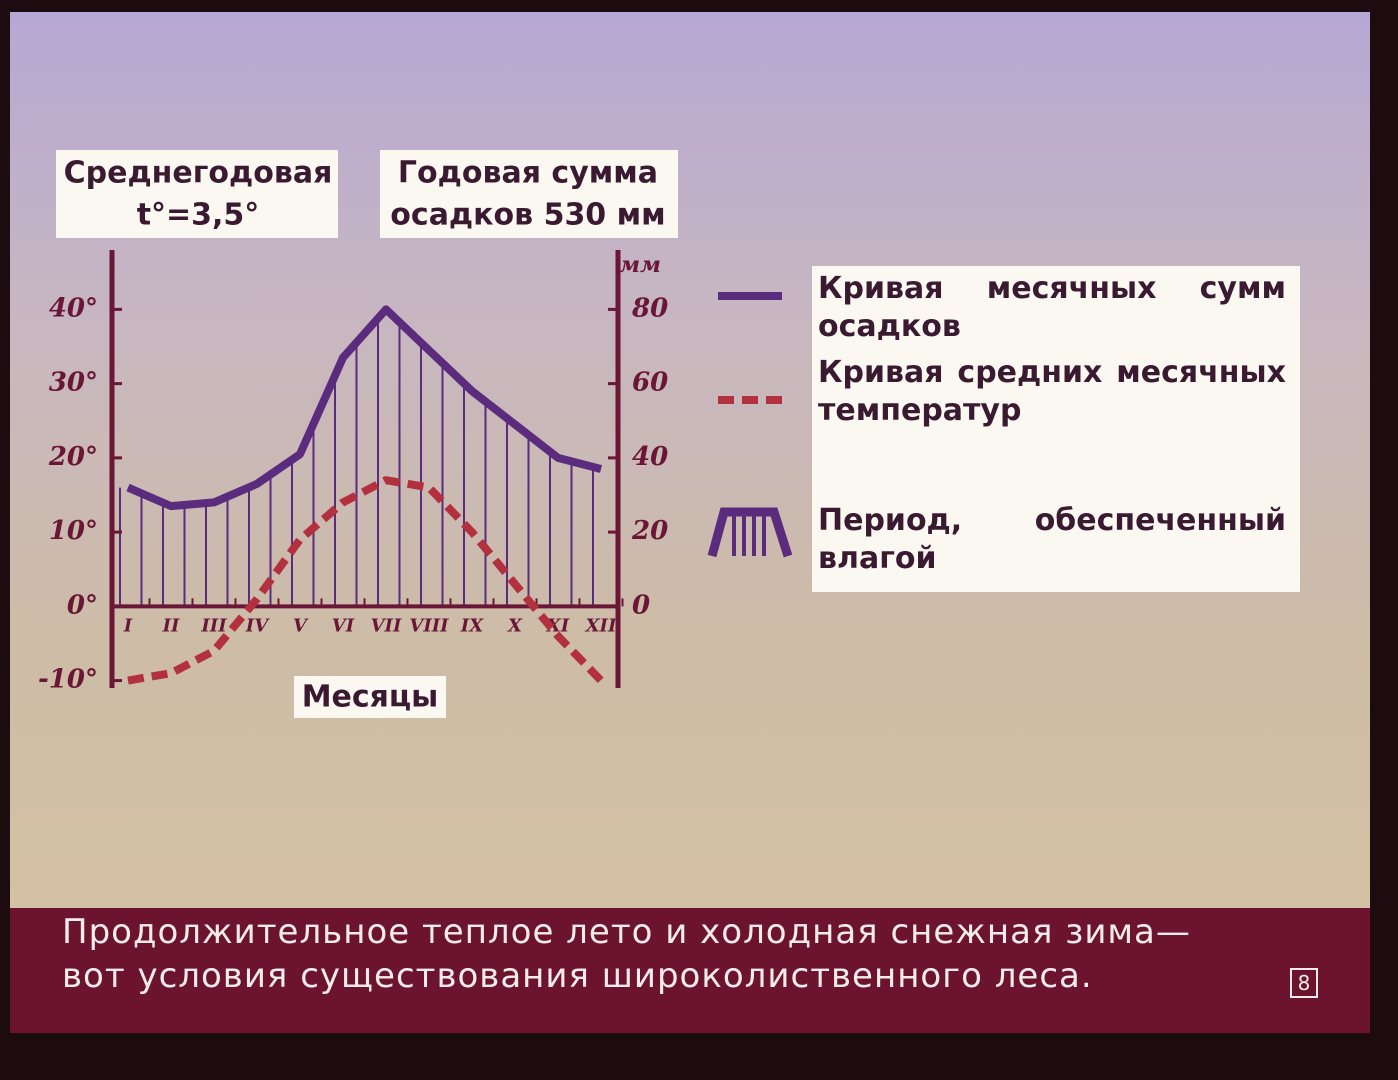  What do you see at coordinates (527, 215) in the screenshot?
I see `annotation: осадков 530 мм` at bounding box center [527, 215].